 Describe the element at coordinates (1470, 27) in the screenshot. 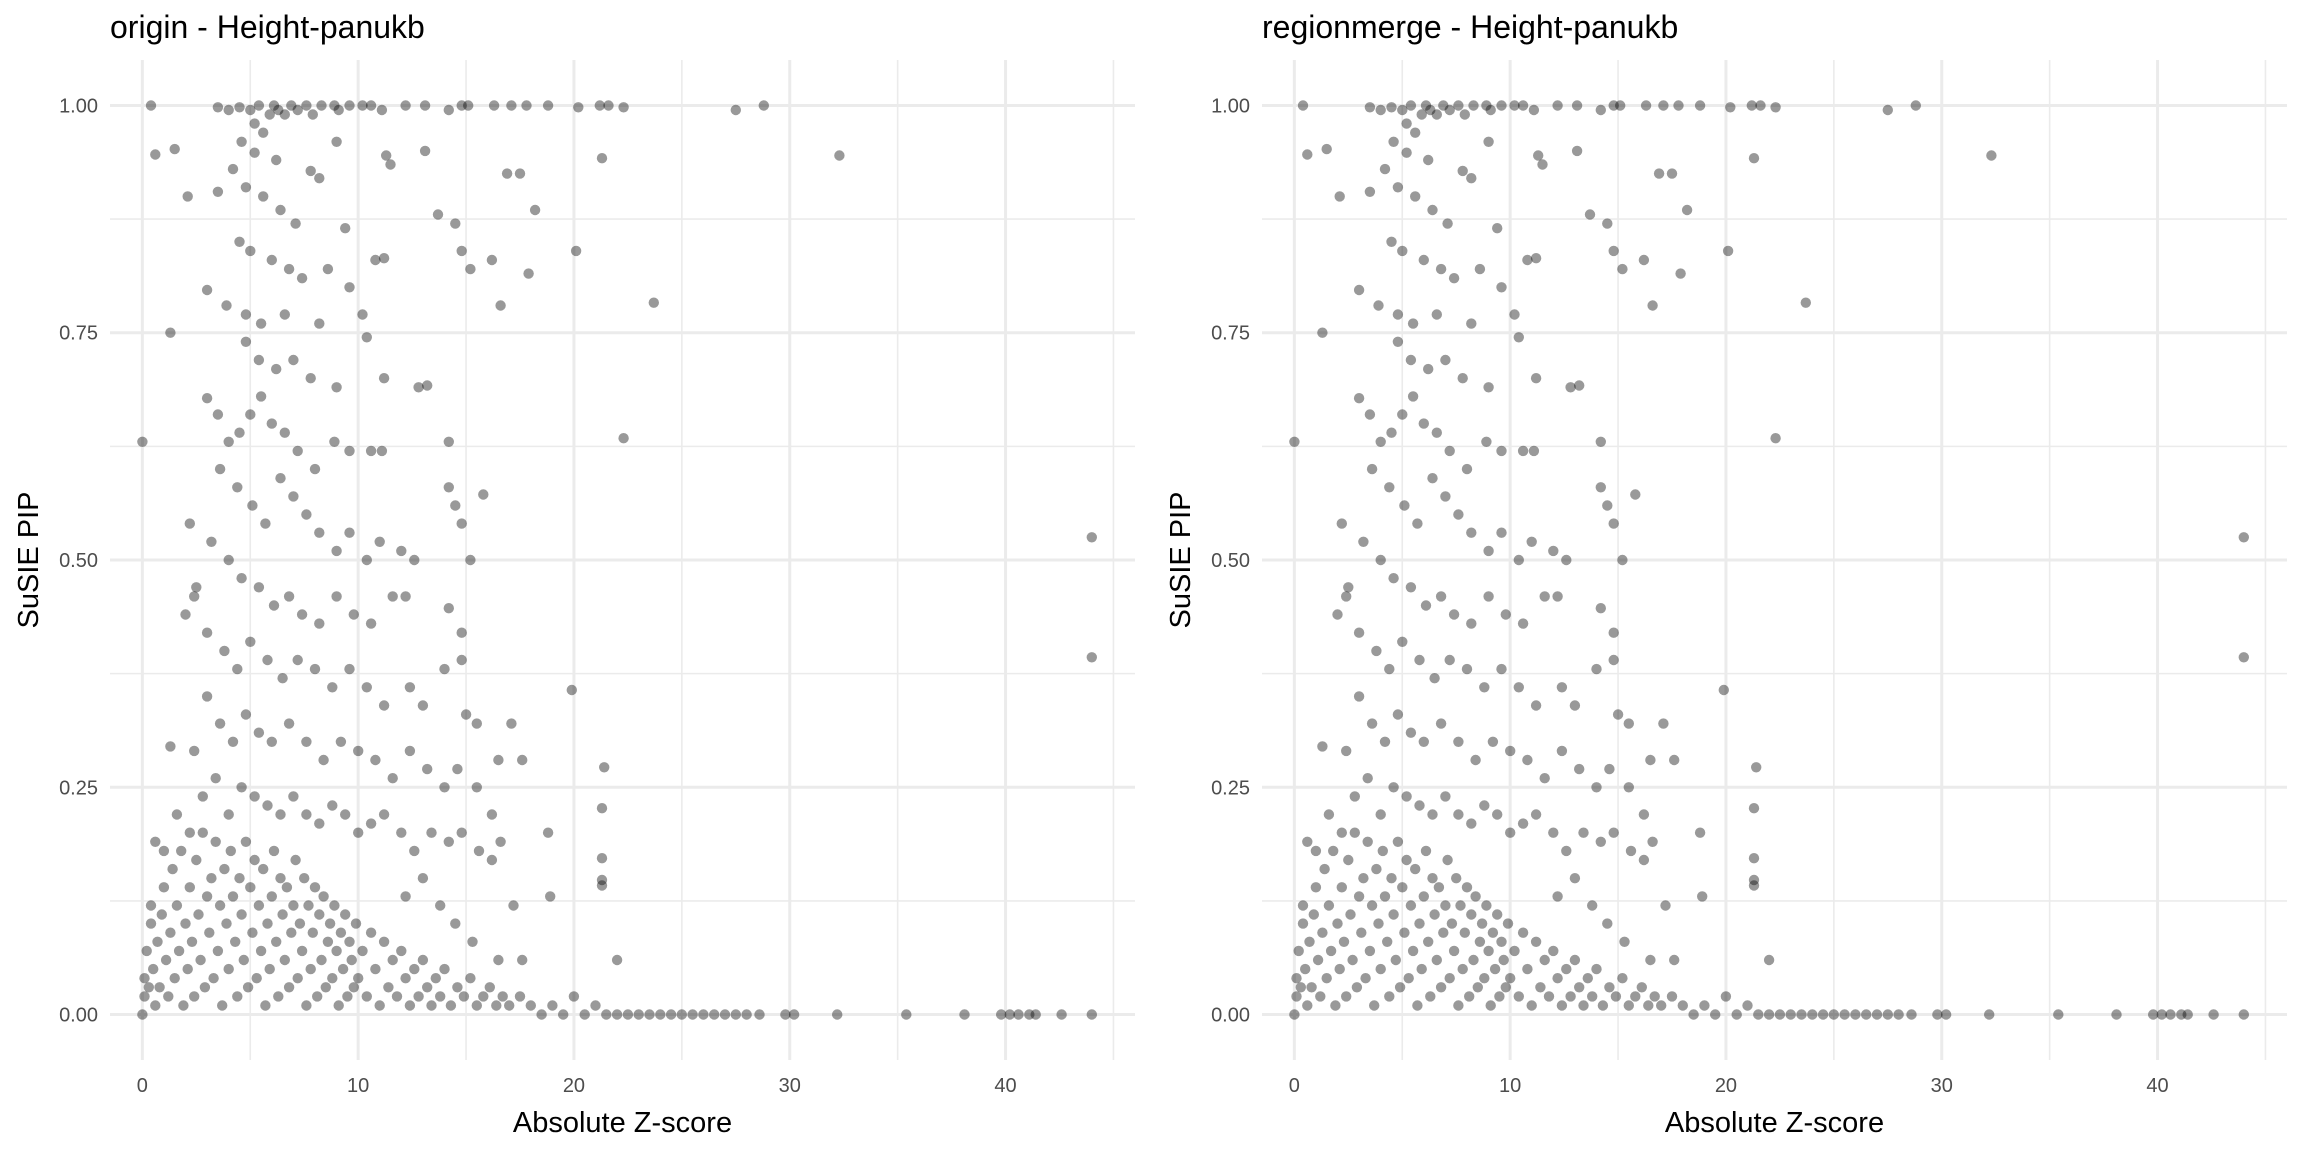

I see `panel-title: regionmerge - Height-panukb` at that location.